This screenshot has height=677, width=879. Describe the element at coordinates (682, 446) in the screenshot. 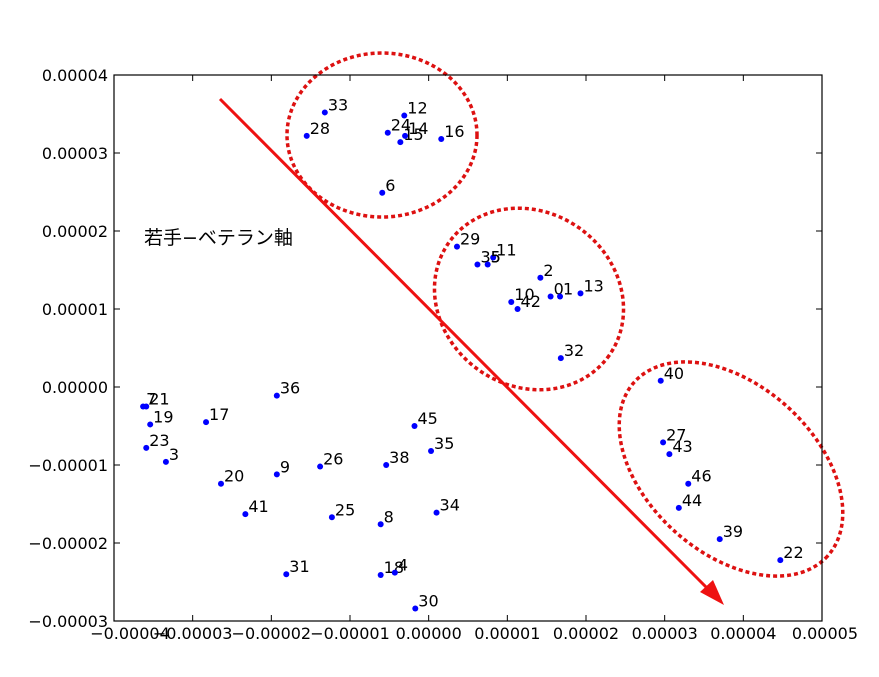

I see `data-point-label: 43` at that location.